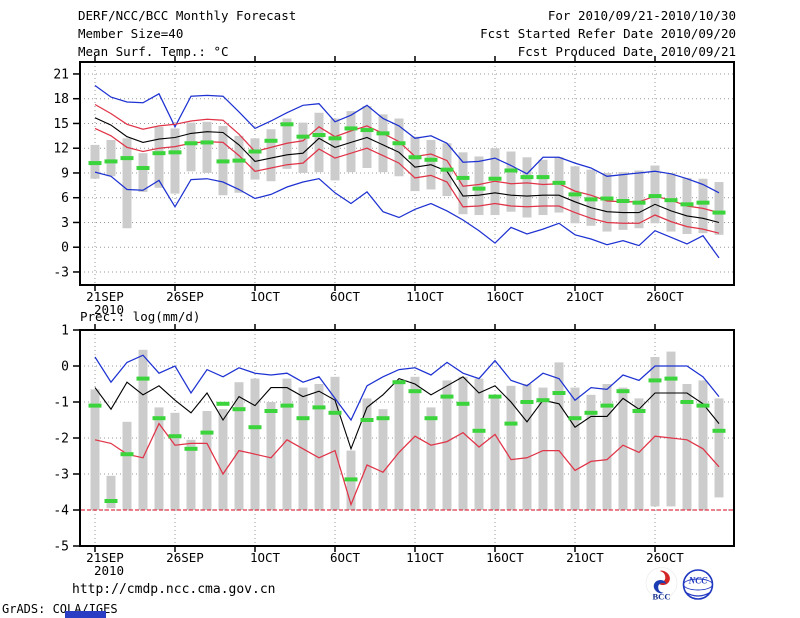  I want to click on svg-text: 3, so click(65, 223).